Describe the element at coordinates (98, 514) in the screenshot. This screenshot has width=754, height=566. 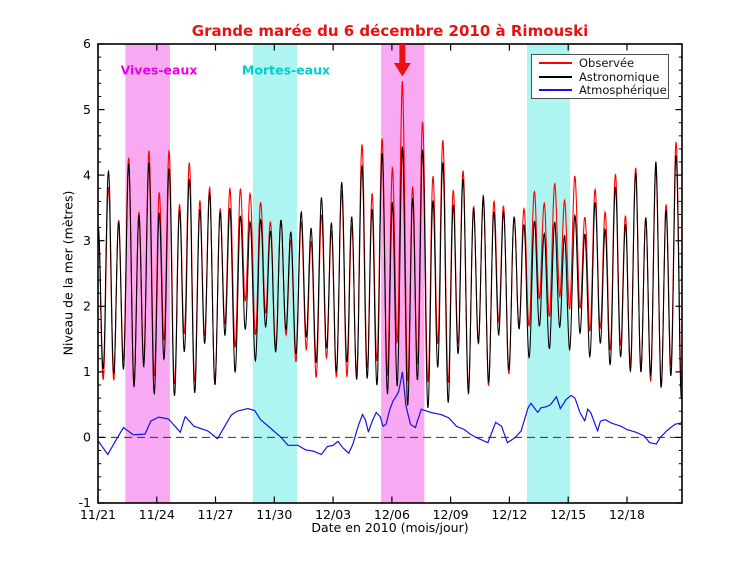
I see `x-tick-label: 11/21` at that location.